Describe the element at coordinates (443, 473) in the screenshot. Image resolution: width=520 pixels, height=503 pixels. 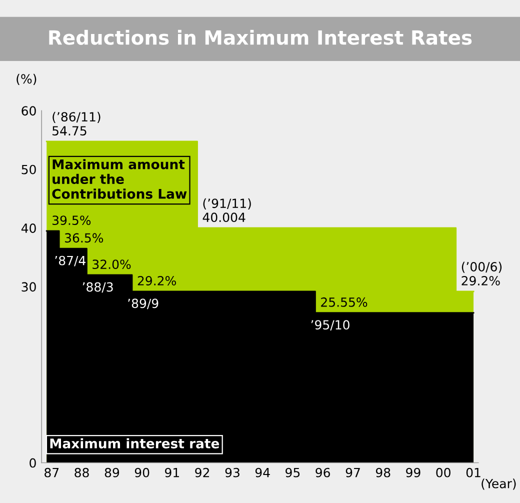
I see `x-tick-label: 00` at that location.